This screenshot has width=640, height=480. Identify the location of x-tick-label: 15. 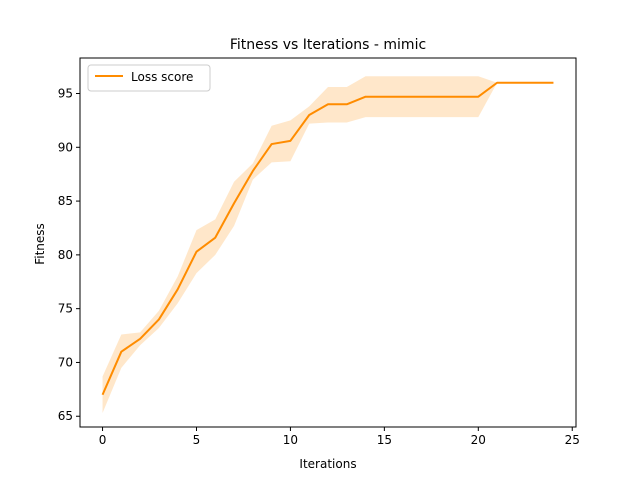
(384, 440).